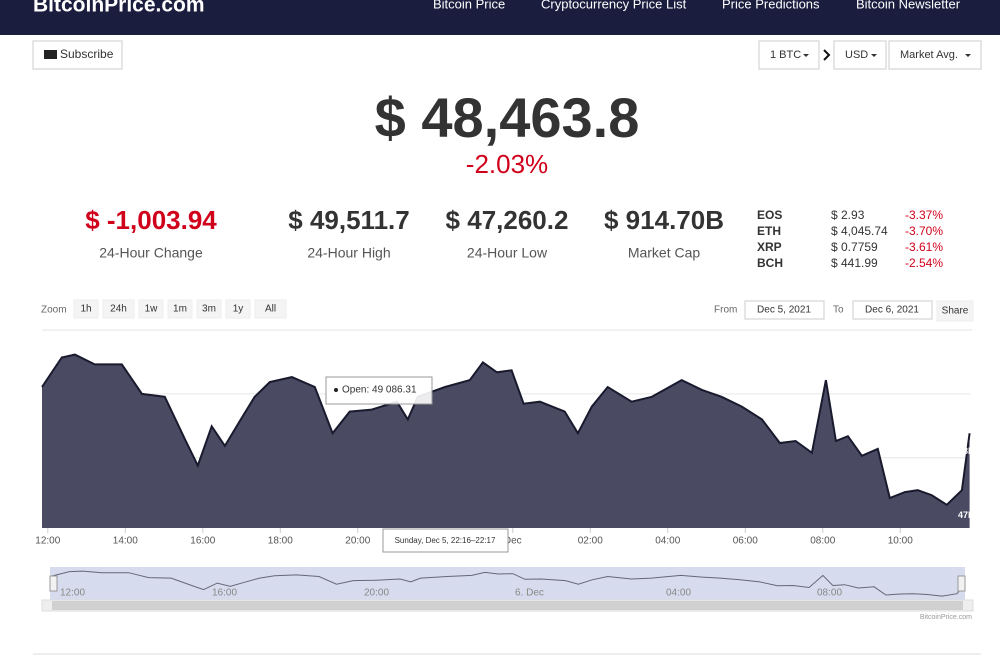 Image resolution: width=1000 pixels, height=656 pixels. What do you see at coordinates (54, 310) in the screenshot?
I see `zoom-label: Zoom` at bounding box center [54, 310].